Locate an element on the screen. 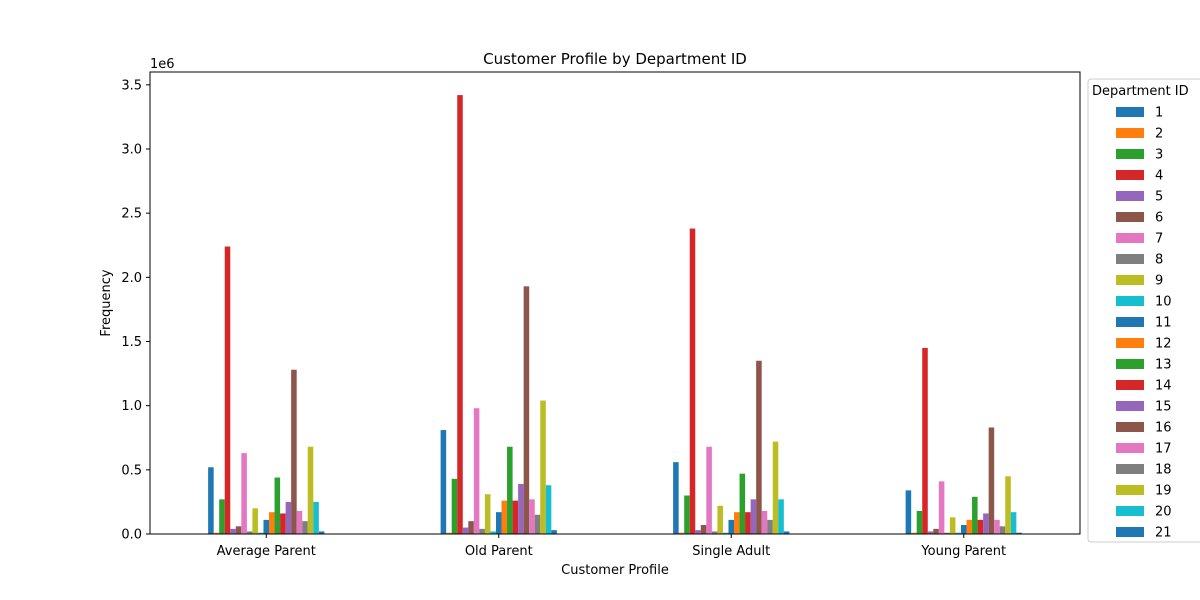 Image resolution: width=1200 pixels, height=600 pixels. bar-dept-21-young-parent is located at coordinates (1019, 533).